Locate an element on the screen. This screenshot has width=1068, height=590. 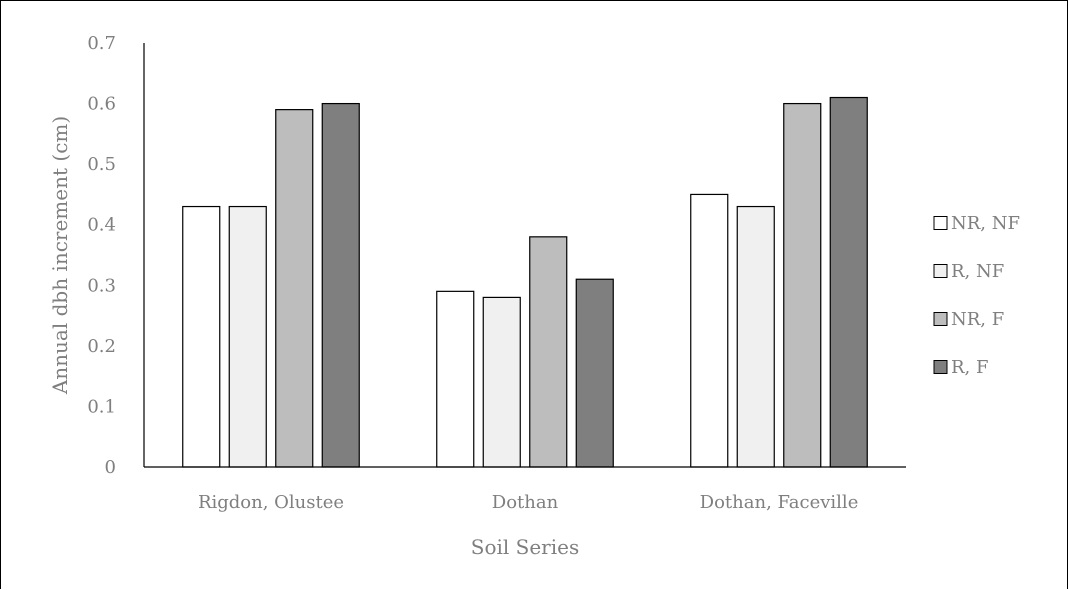
y-tick-label: 0 is located at coordinates (110, 467).